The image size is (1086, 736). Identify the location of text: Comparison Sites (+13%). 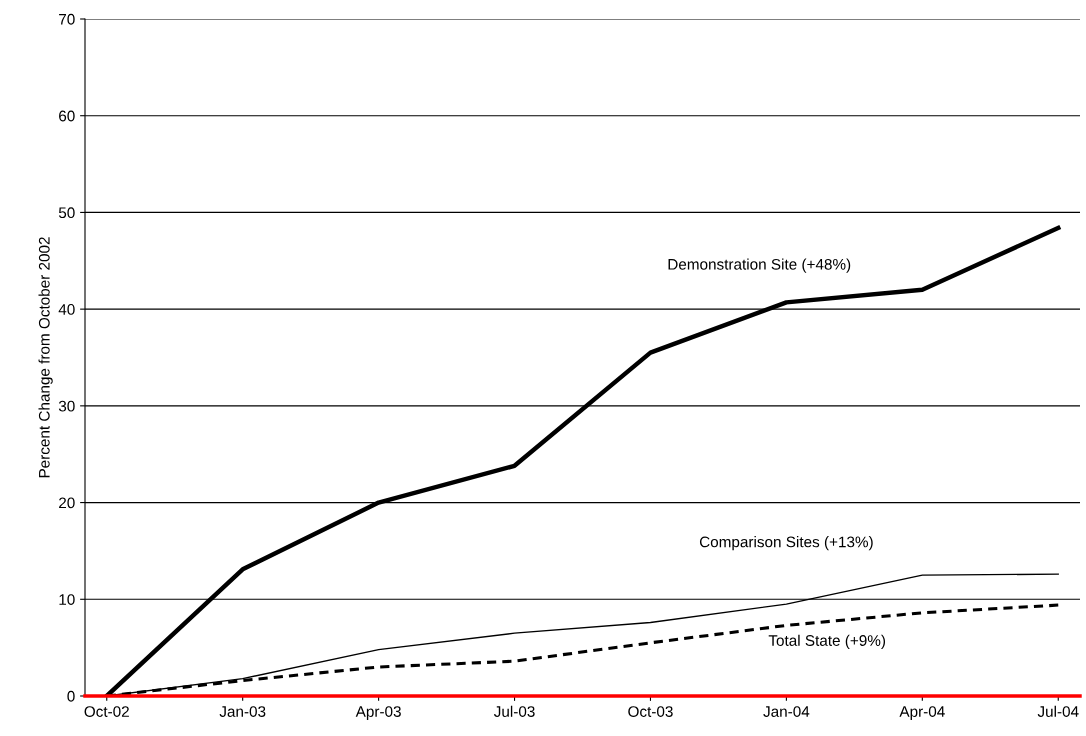
(786, 543).